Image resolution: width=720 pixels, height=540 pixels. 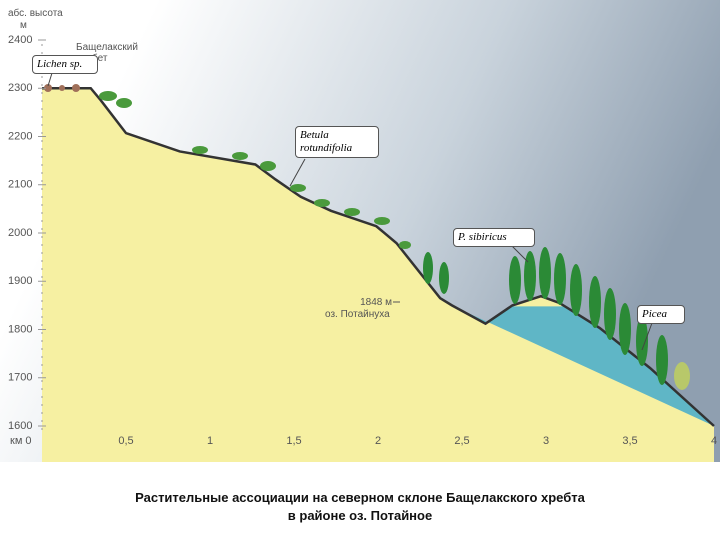 What do you see at coordinates (20, 233) in the screenshot?
I see `y-tick-label: 2000` at bounding box center [20, 233].